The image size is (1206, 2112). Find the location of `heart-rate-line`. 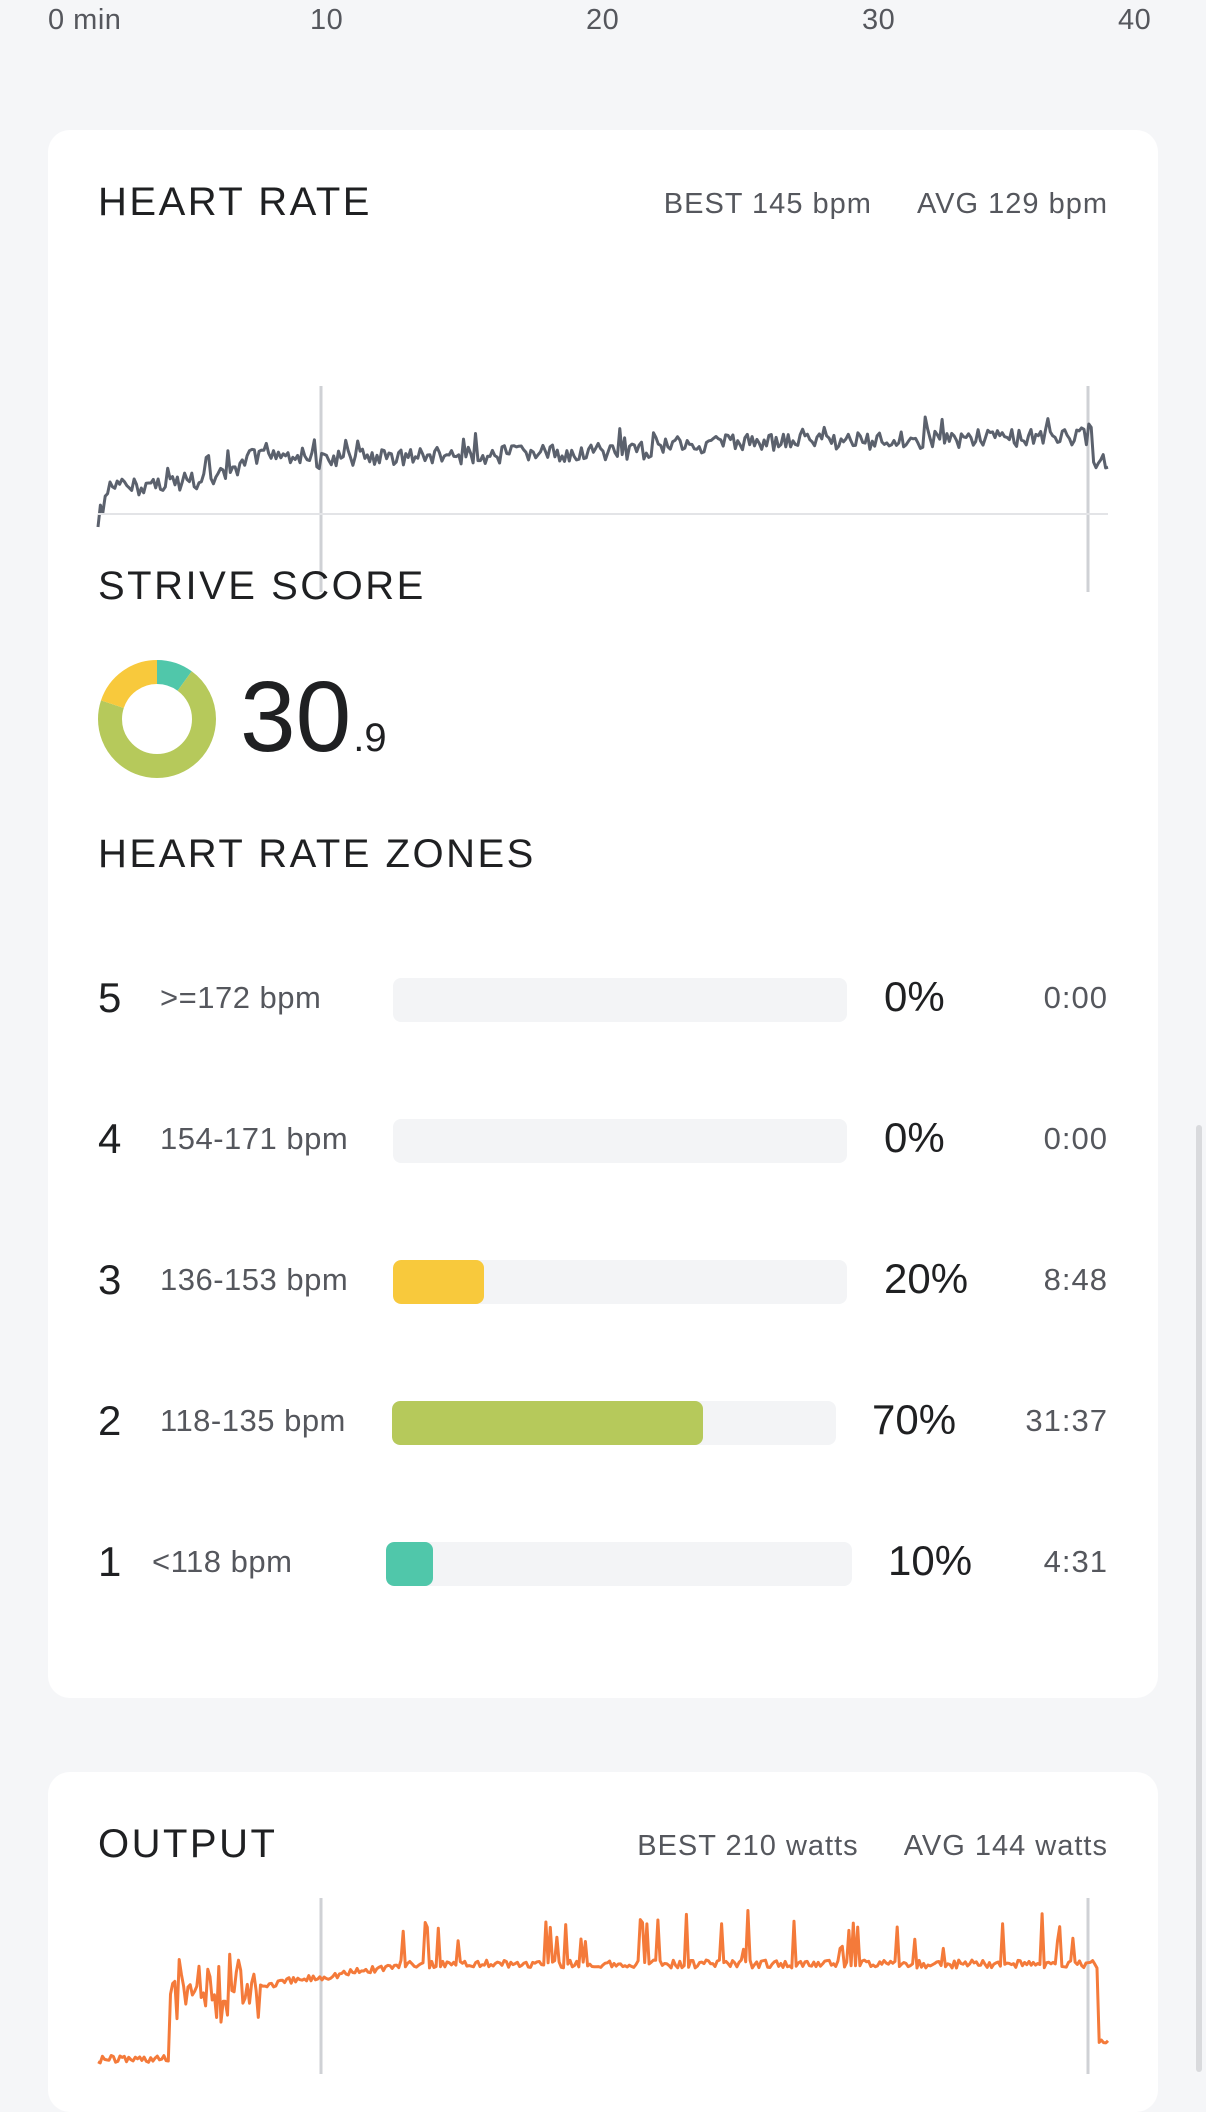

heart-rate-line is located at coordinates (602, 471).